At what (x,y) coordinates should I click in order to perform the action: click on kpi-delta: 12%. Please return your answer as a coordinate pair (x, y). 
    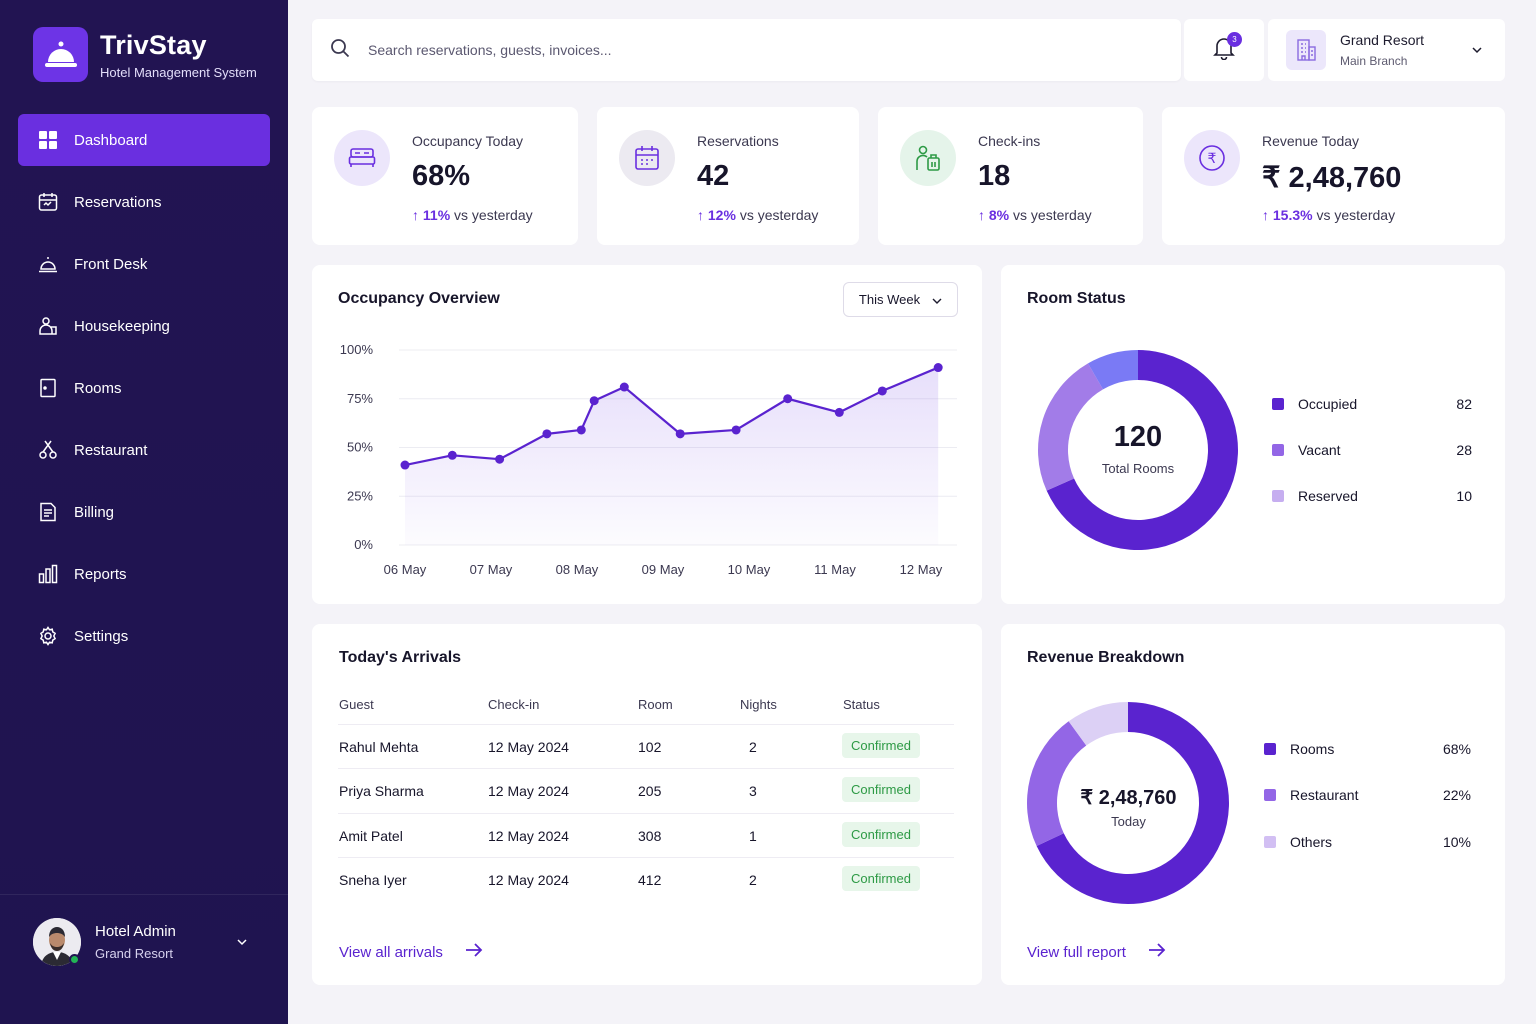
    Looking at the image, I should click on (721, 215).